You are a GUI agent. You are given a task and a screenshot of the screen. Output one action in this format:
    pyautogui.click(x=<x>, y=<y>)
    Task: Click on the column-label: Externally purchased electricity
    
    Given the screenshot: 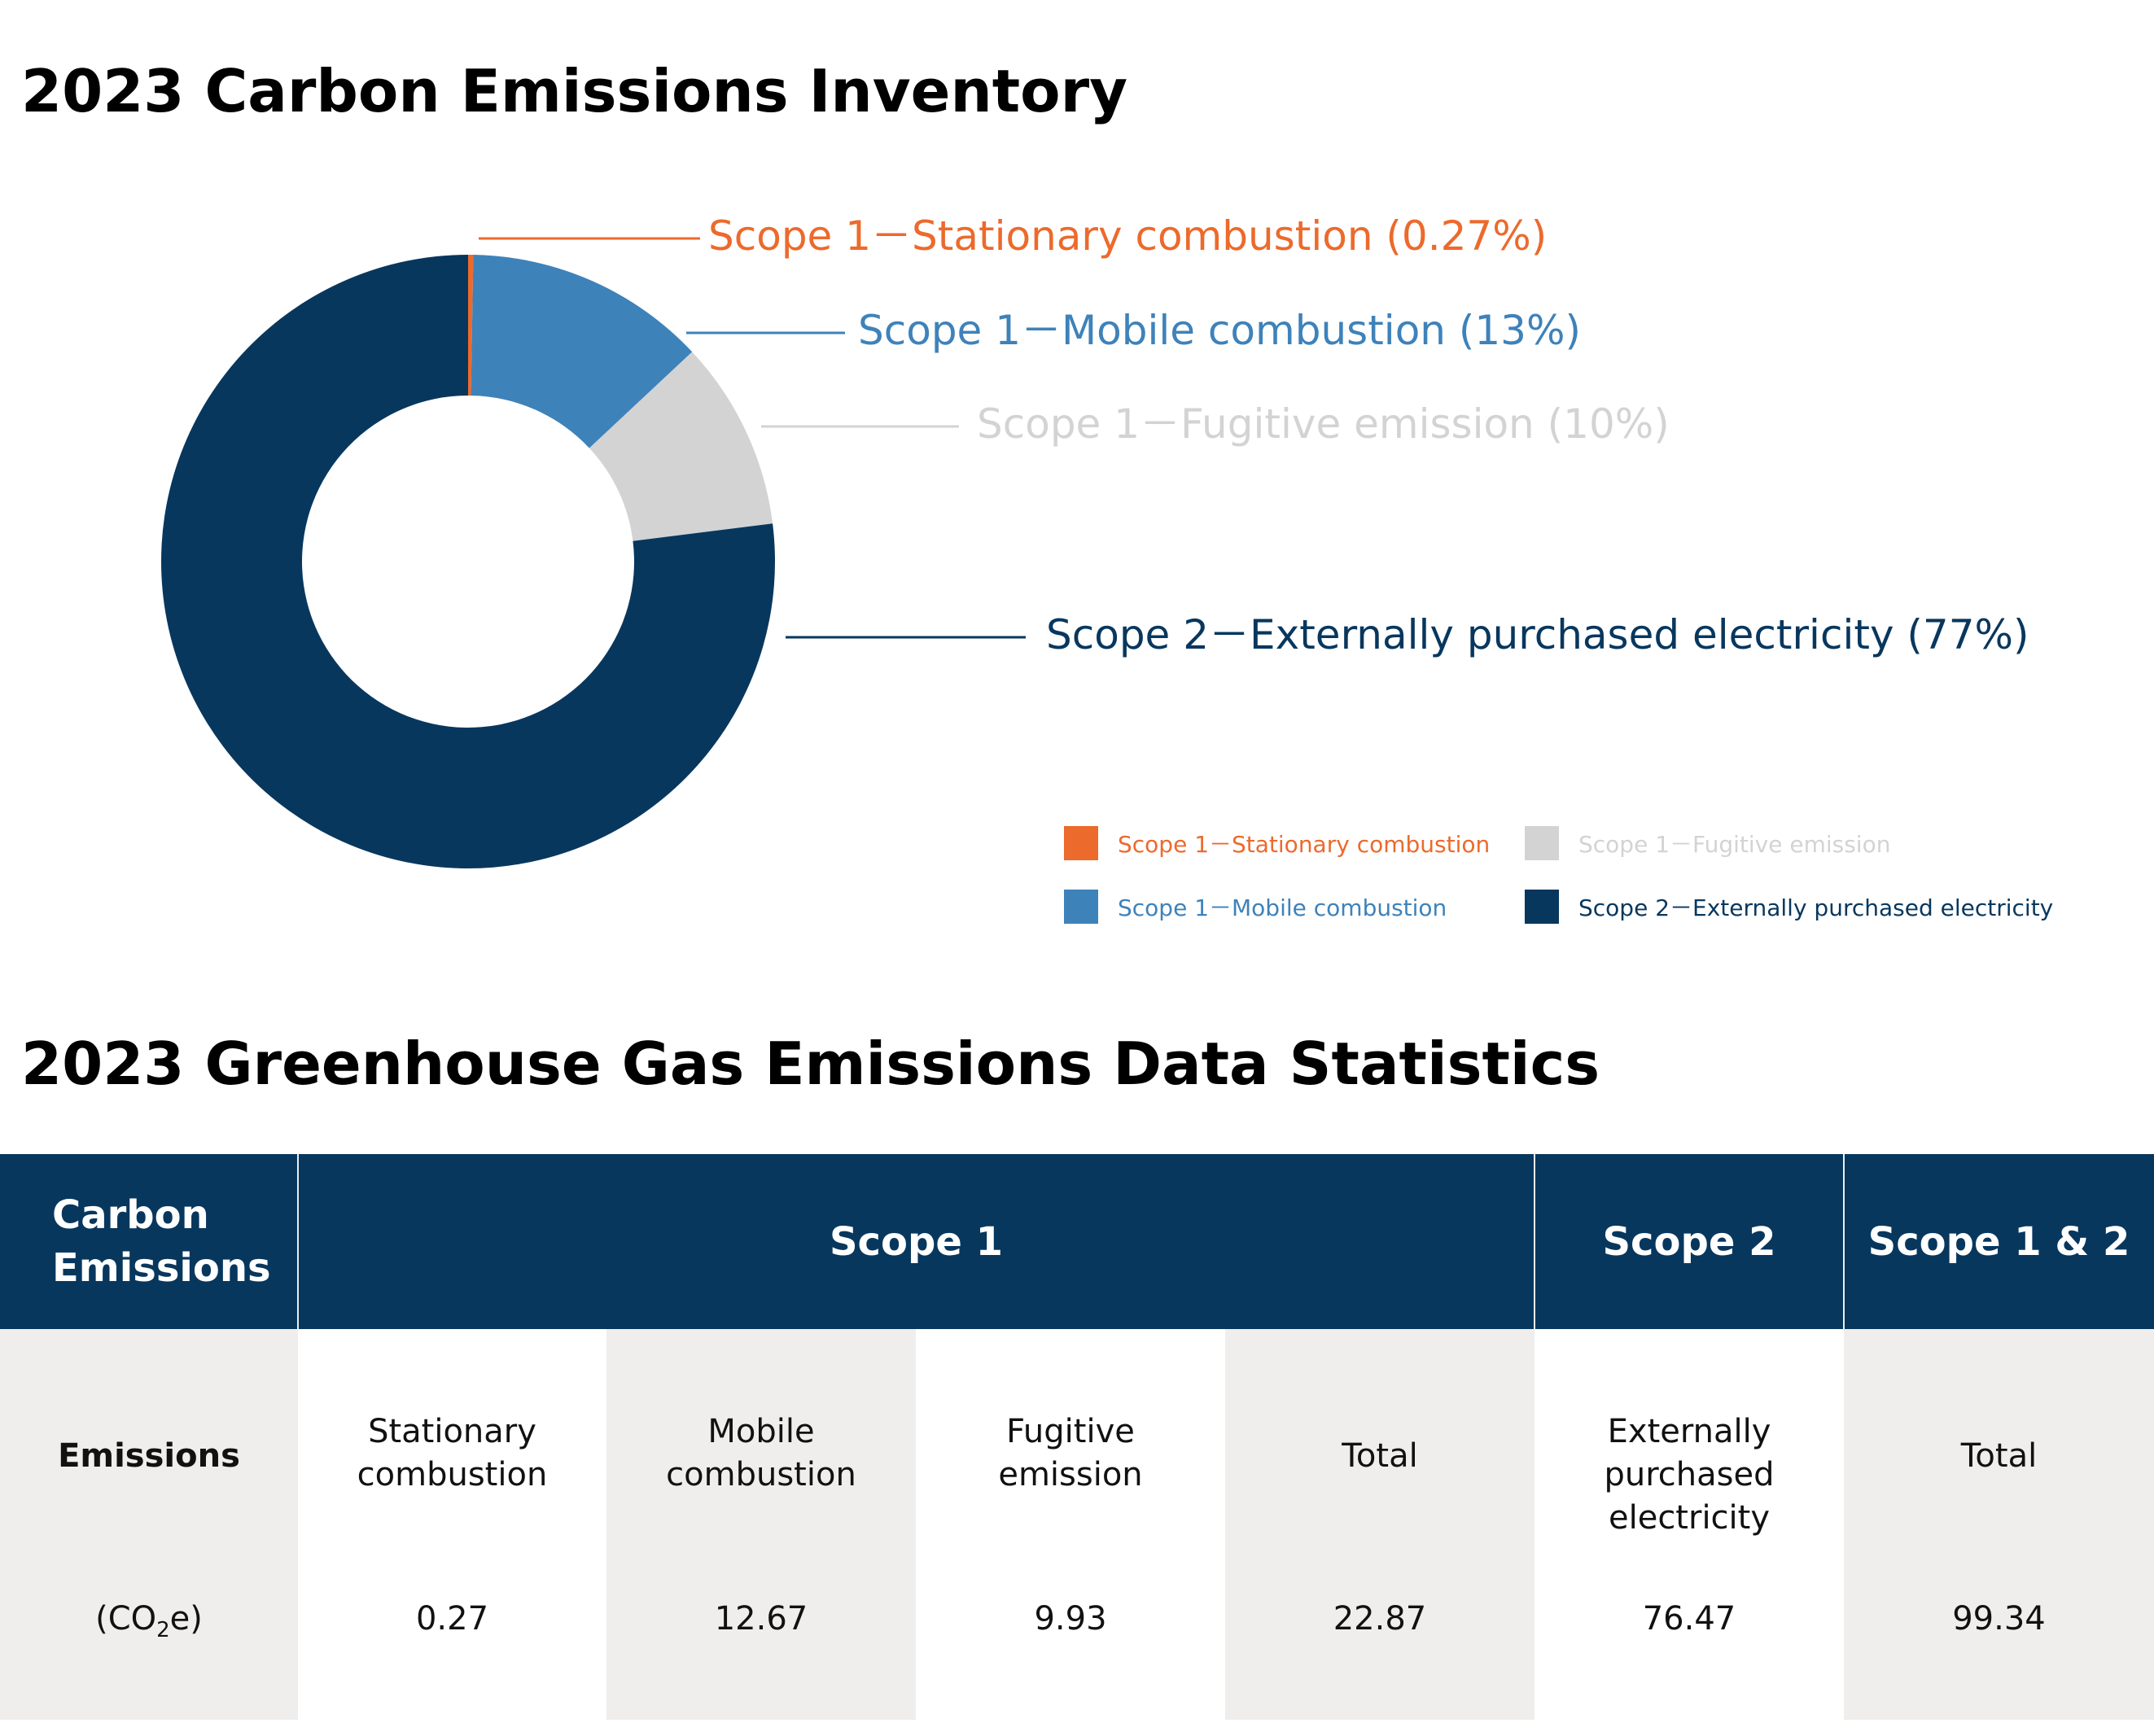 What is the action you would take?
    pyautogui.click(x=1689, y=1475)
    